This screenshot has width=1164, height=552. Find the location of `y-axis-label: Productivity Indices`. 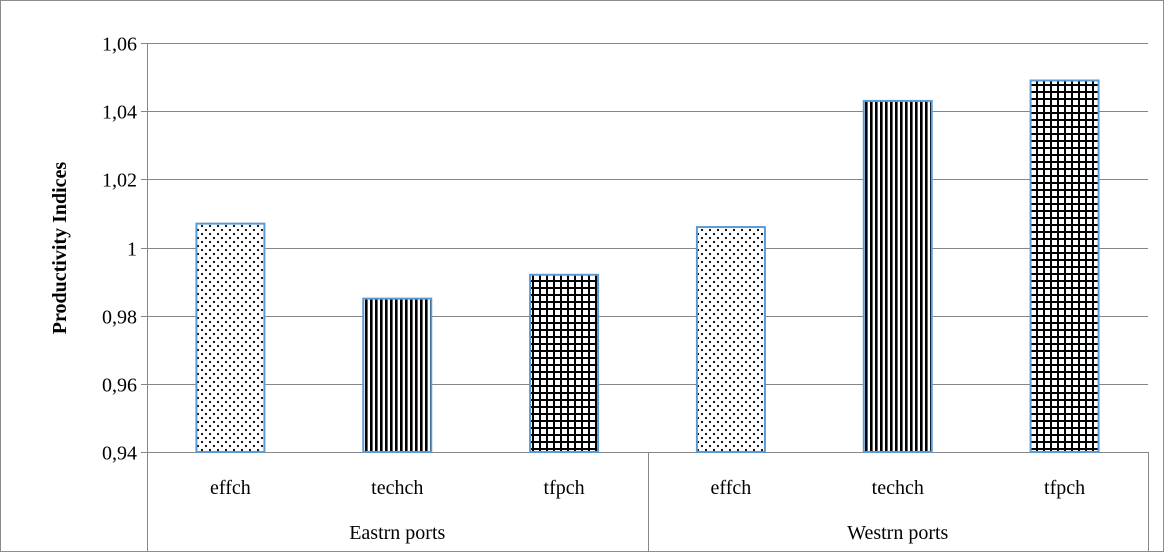

y-axis-label: Productivity Indices is located at coordinates (60, 248).